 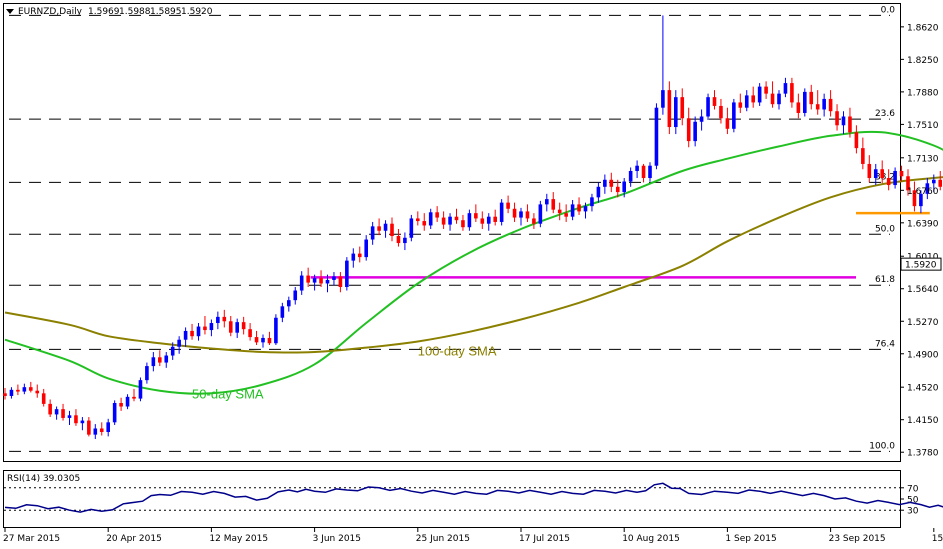 What do you see at coordinates (473, 497) in the screenshot?
I see `rsi-line` at bounding box center [473, 497].